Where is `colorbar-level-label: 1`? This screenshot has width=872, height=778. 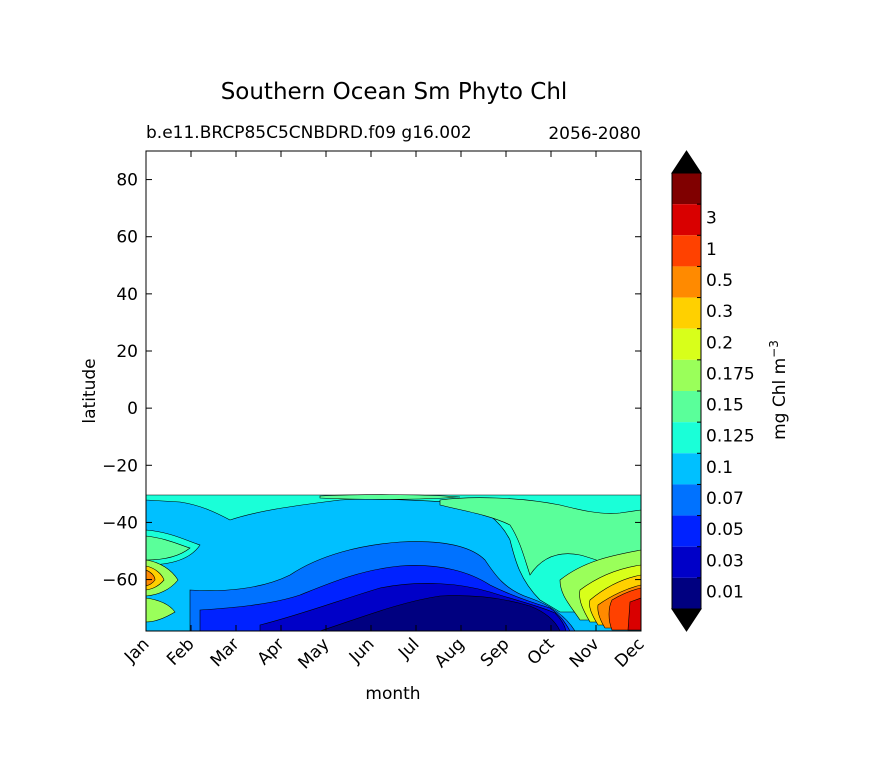 colorbar-level-label: 1 is located at coordinates (711, 250).